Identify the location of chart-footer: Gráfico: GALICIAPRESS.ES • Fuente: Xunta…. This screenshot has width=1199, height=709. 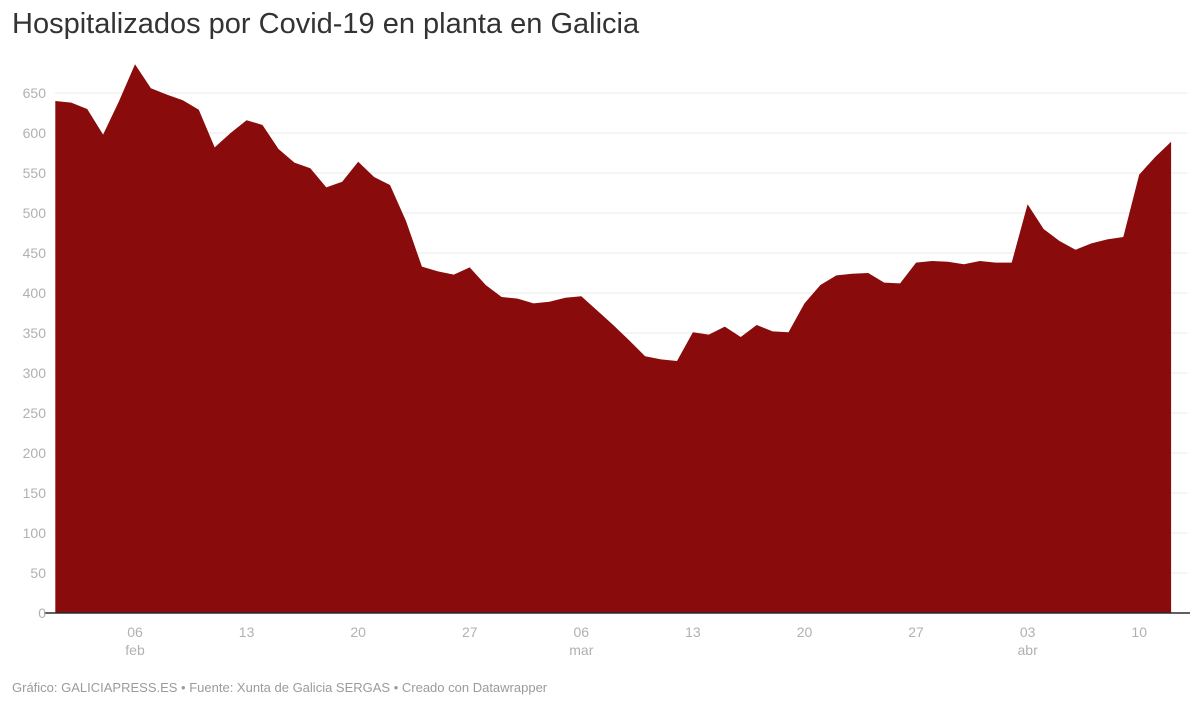
(280, 687).